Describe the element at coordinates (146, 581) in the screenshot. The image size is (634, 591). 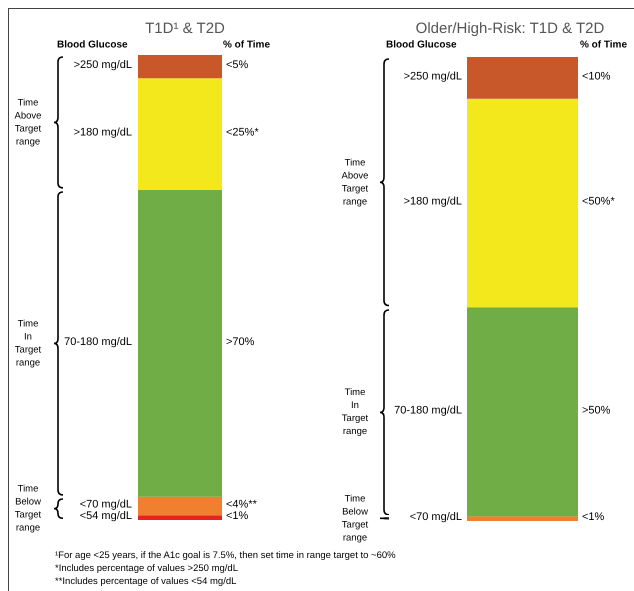
I see `text: **Includes percentage of values <54 mg/dL` at that location.